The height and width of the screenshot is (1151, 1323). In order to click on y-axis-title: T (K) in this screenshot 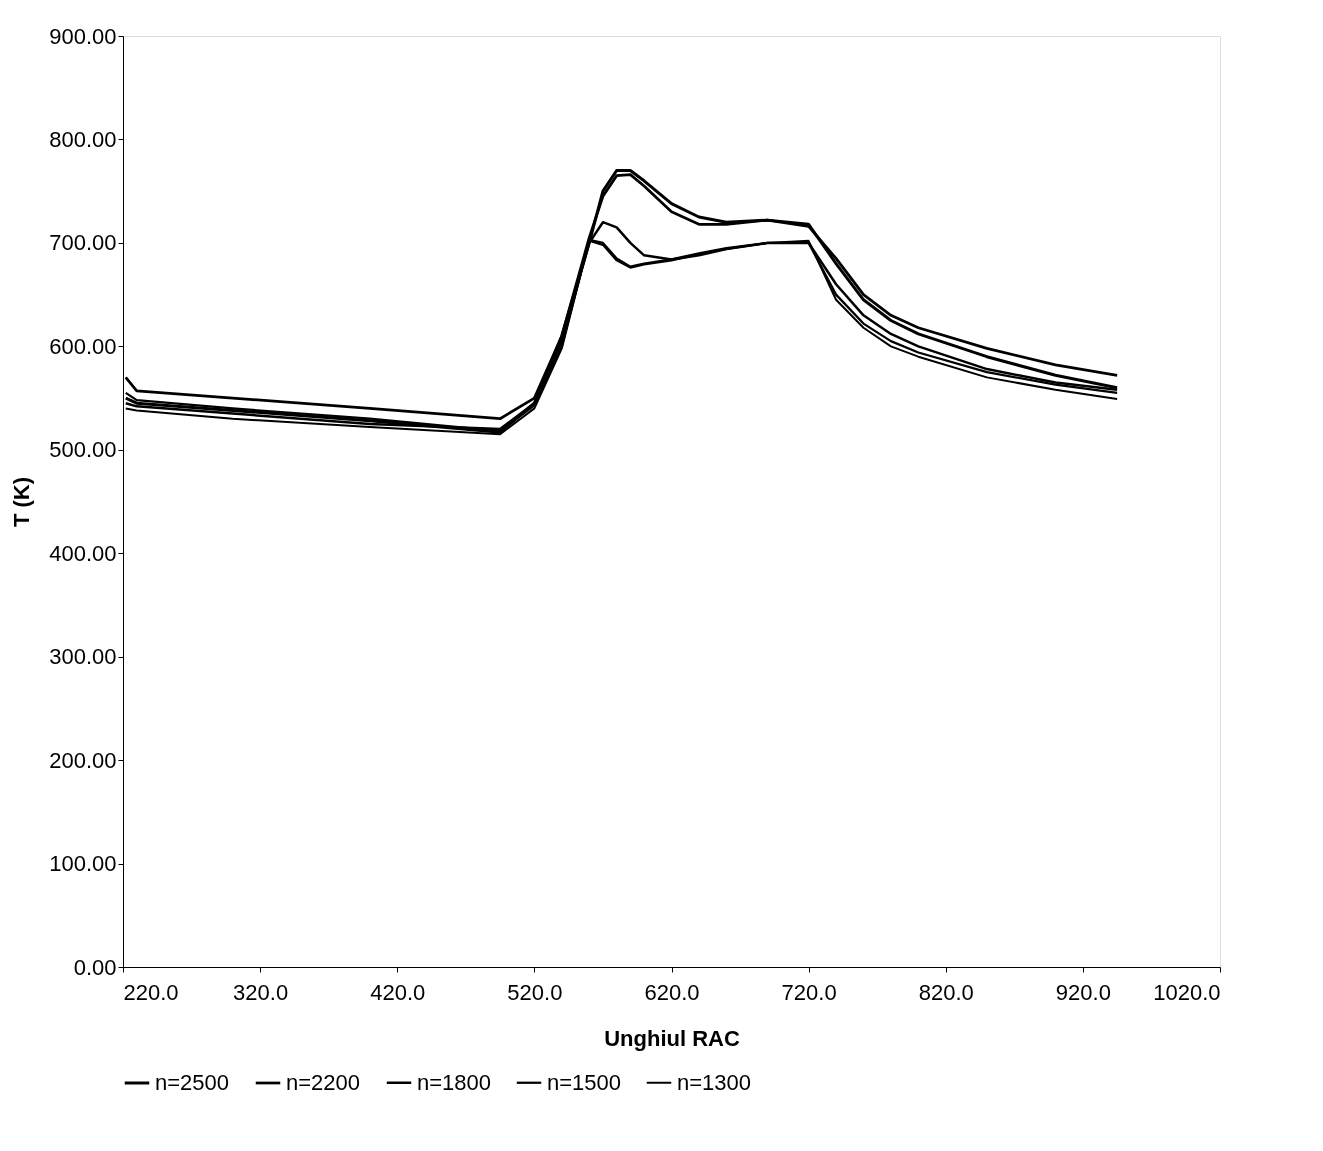, I will do `click(22, 502)`.